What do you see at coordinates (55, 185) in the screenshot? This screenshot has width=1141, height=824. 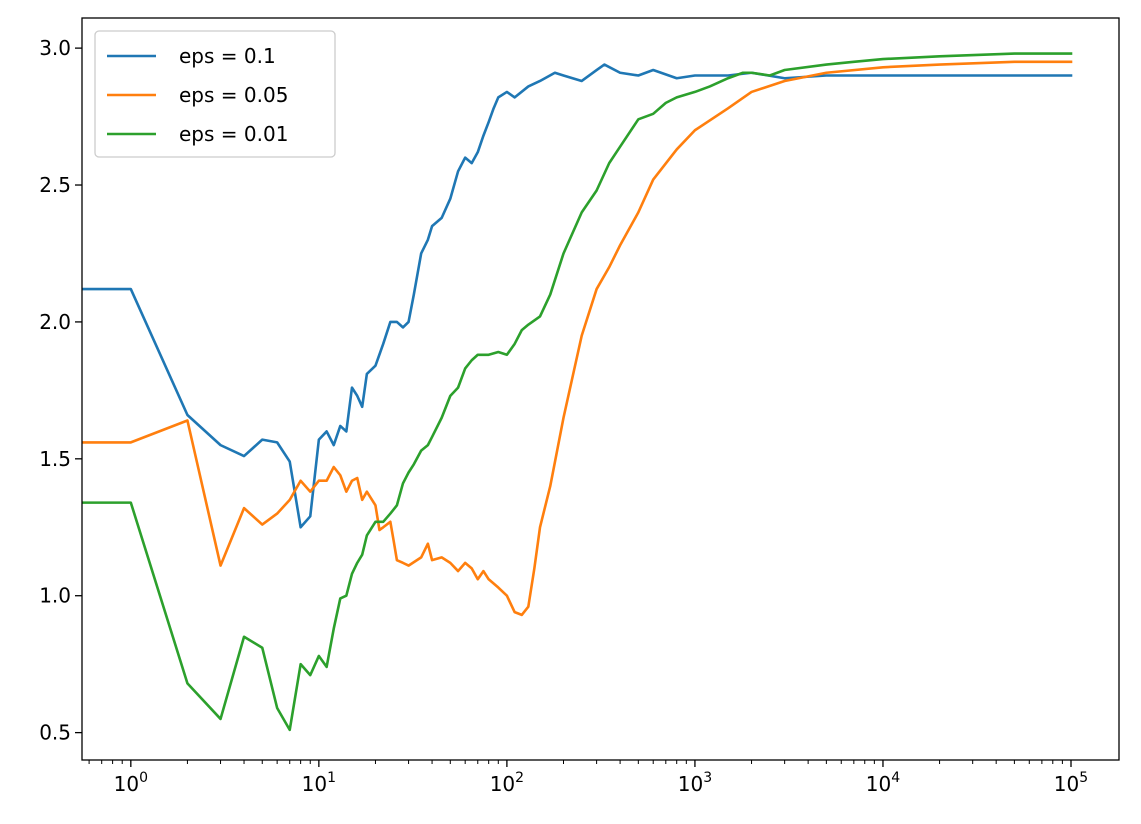 I see `y-tick-label: 2.5` at bounding box center [55, 185].